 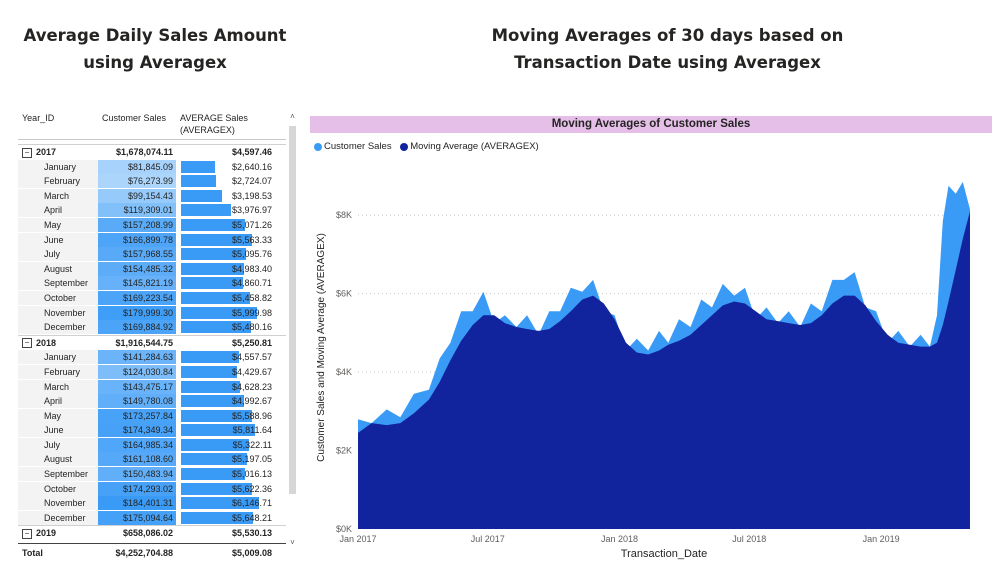 I want to click on scroll-up-icon: ˄, so click(x=292, y=116).